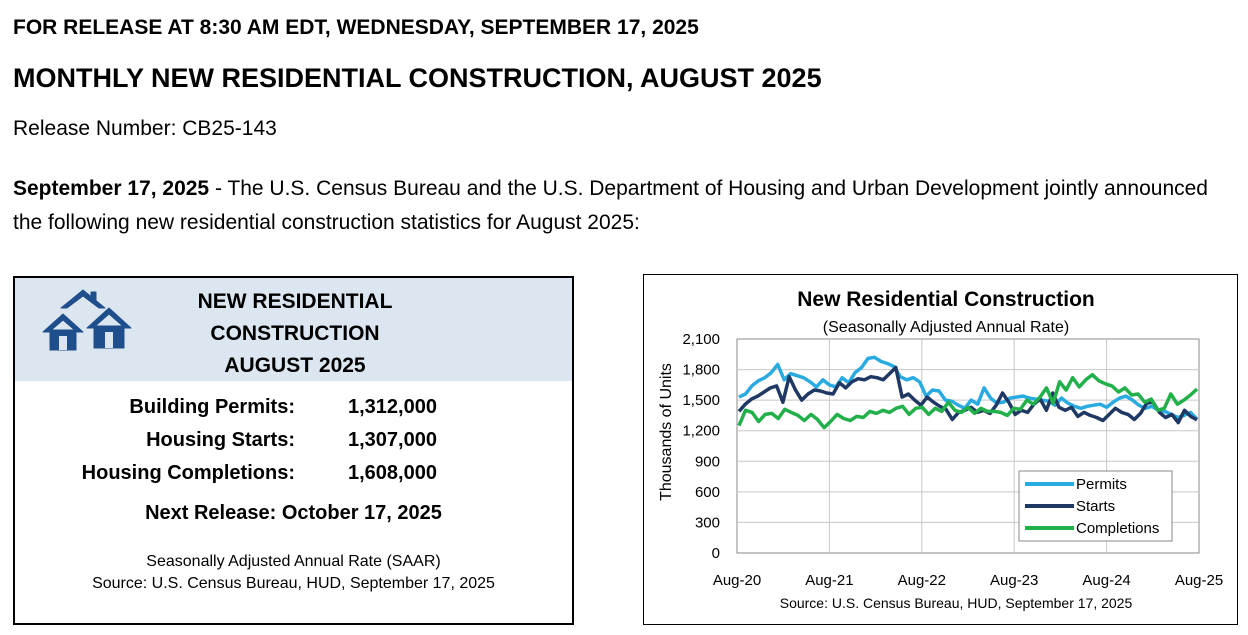 The height and width of the screenshot is (635, 1248). Describe the element at coordinates (707, 522) in the screenshot. I see `y-tick-label: 300` at that location.